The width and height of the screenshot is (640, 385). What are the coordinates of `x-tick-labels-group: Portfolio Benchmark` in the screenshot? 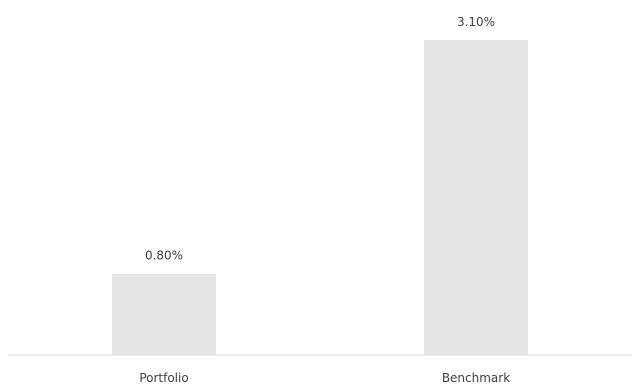 It's located at (324, 378).